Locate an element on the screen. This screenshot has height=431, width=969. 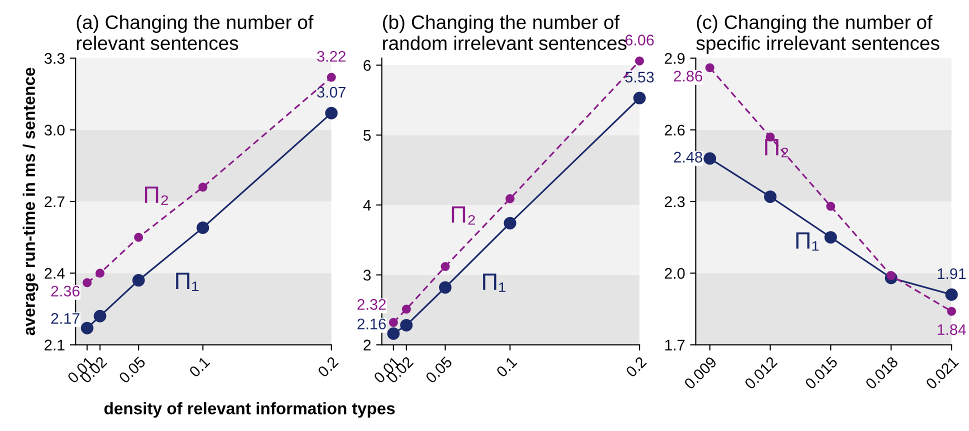
data-label: 3.07 is located at coordinates (331, 92).